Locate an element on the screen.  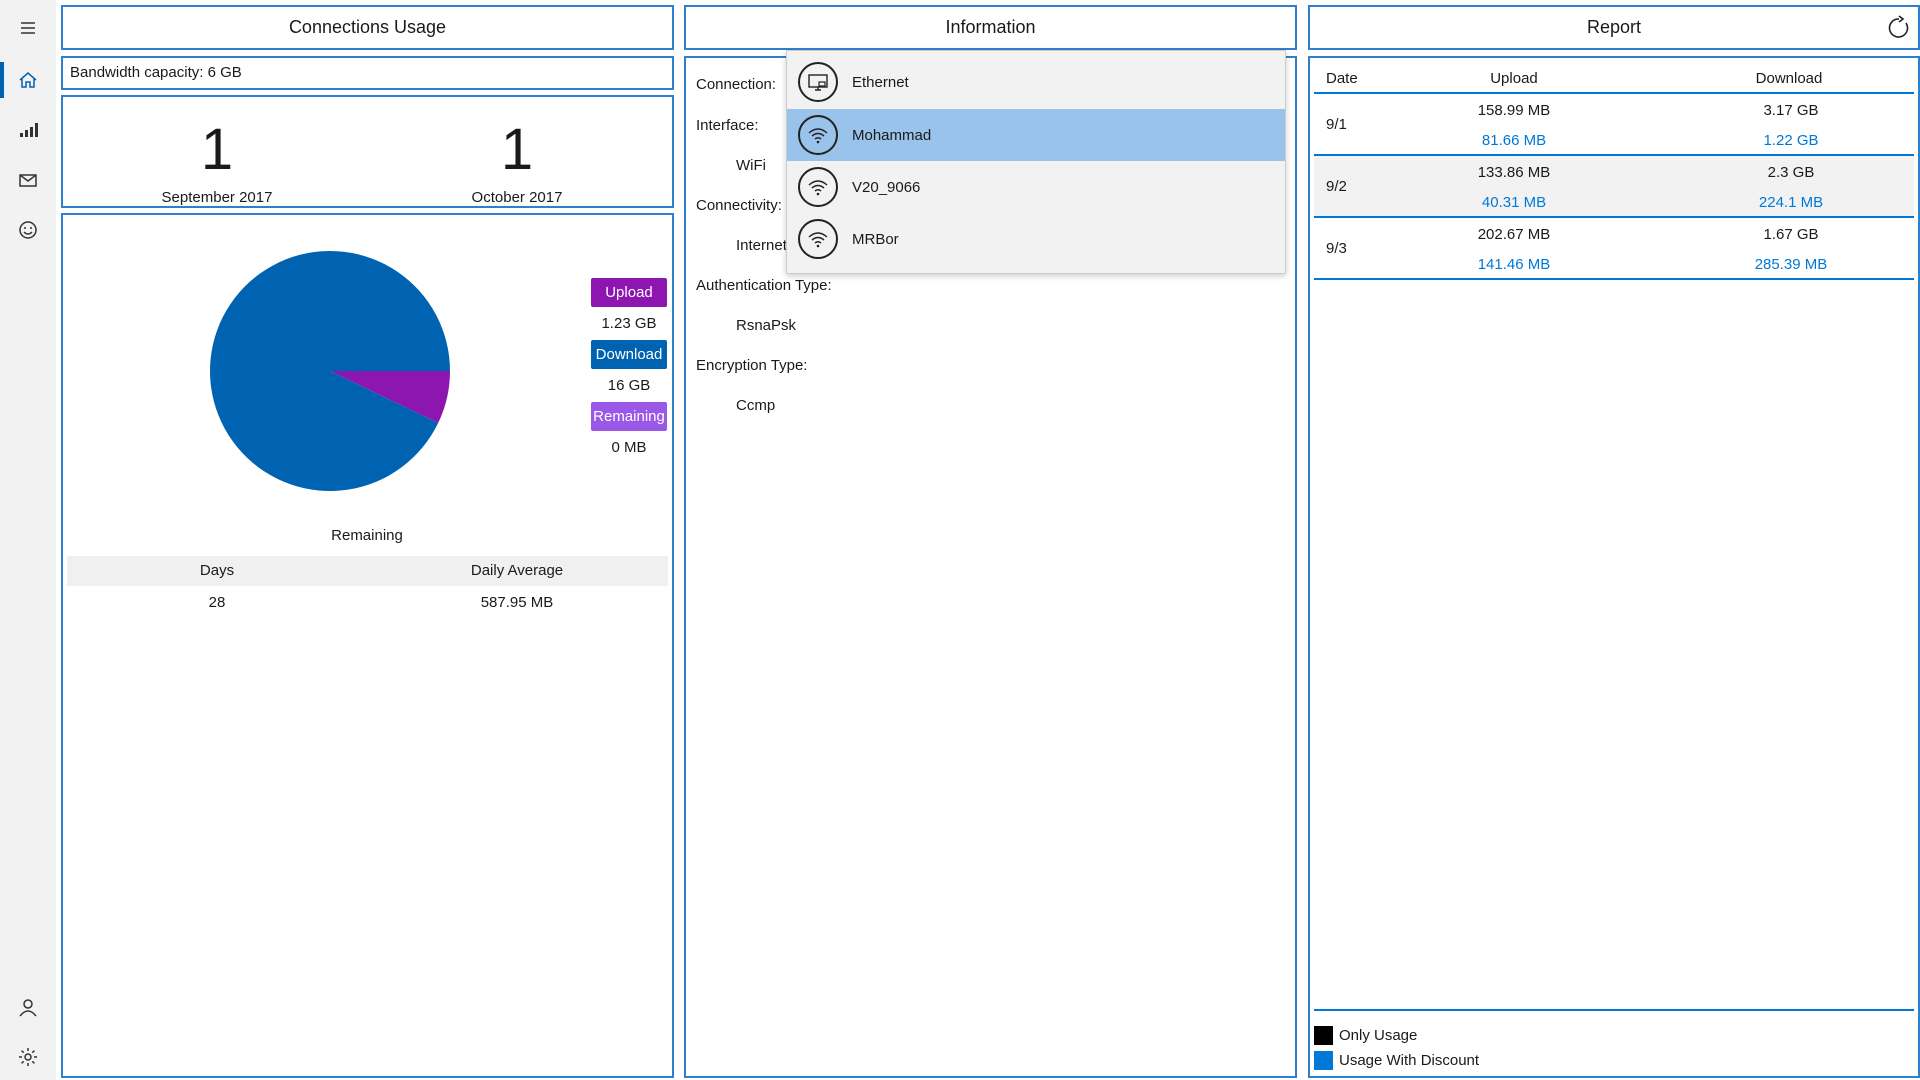
hamburger-menu-button is located at coordinates (28, 28).